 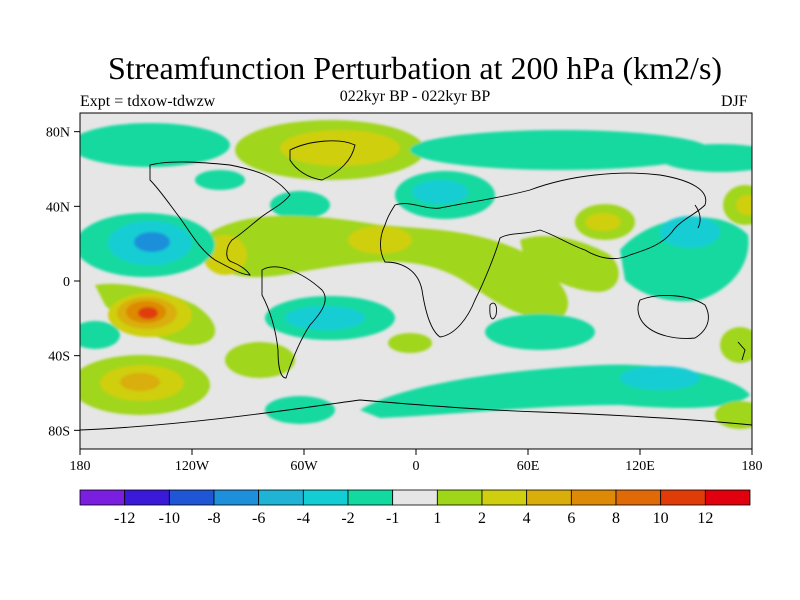 What do you see at coordinates (416, 415) in the screenshot?
I see `coastline-antarctica` at bounding box center [416, 415].